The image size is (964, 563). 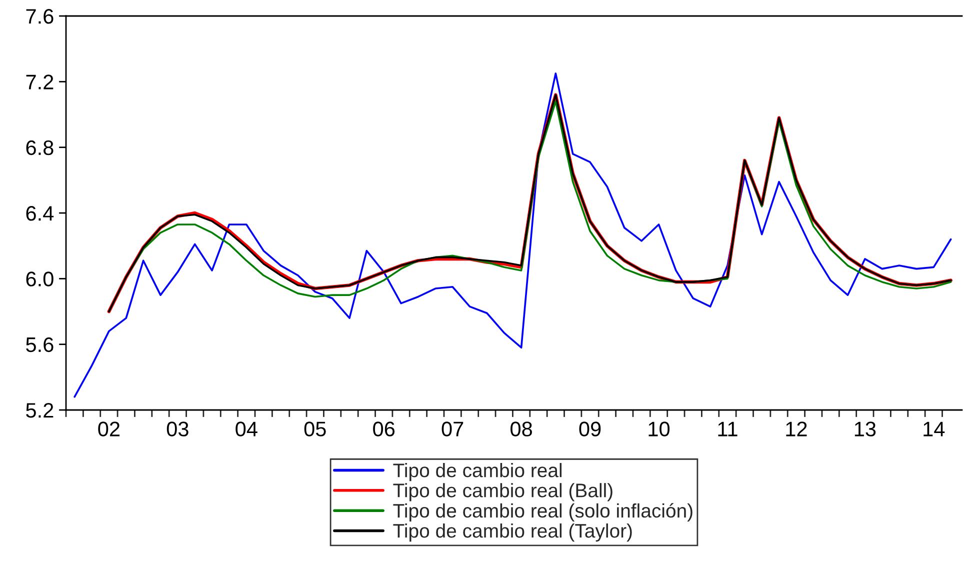 I want to click on y-tick-label: 5.2, so click(x=40, y=410).